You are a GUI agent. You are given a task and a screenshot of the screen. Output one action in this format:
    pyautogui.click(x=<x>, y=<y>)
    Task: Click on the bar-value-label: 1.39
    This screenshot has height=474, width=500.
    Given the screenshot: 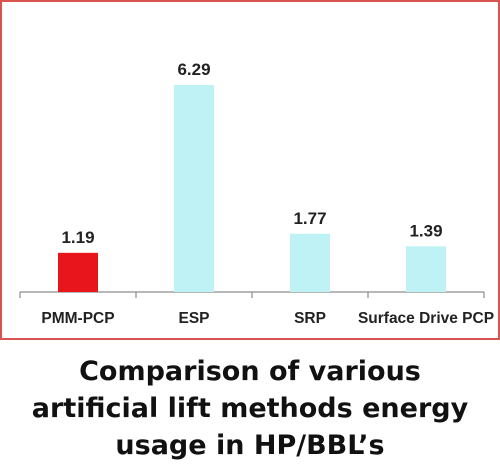 What is the action you would take?
    pyautogui.click(x=425, y=230)
    